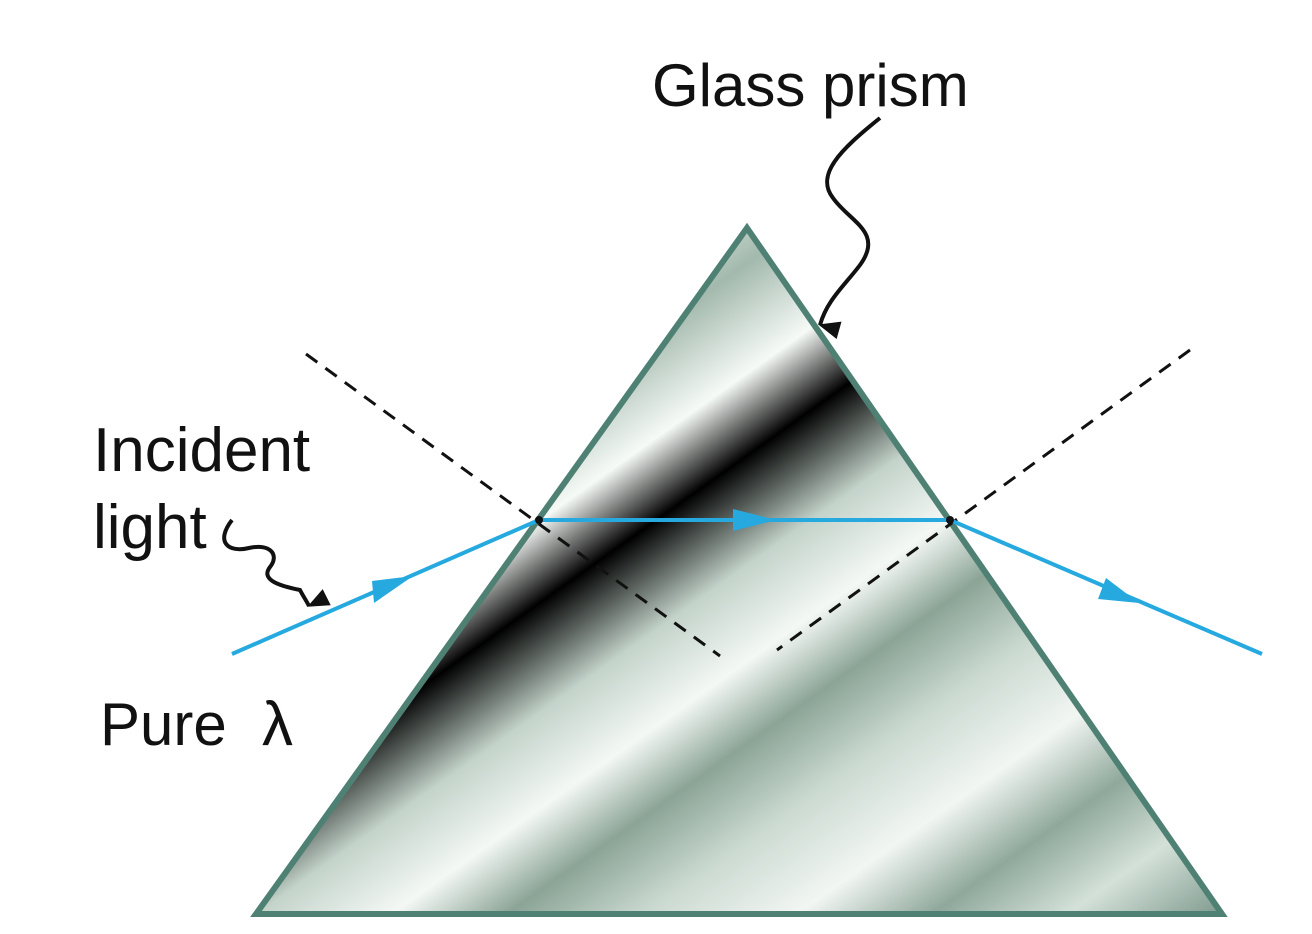 Image resolution: width=1312 pixels, height=934 pixels. I want to click on incident-light-label-line2: light, so click(150, 527).